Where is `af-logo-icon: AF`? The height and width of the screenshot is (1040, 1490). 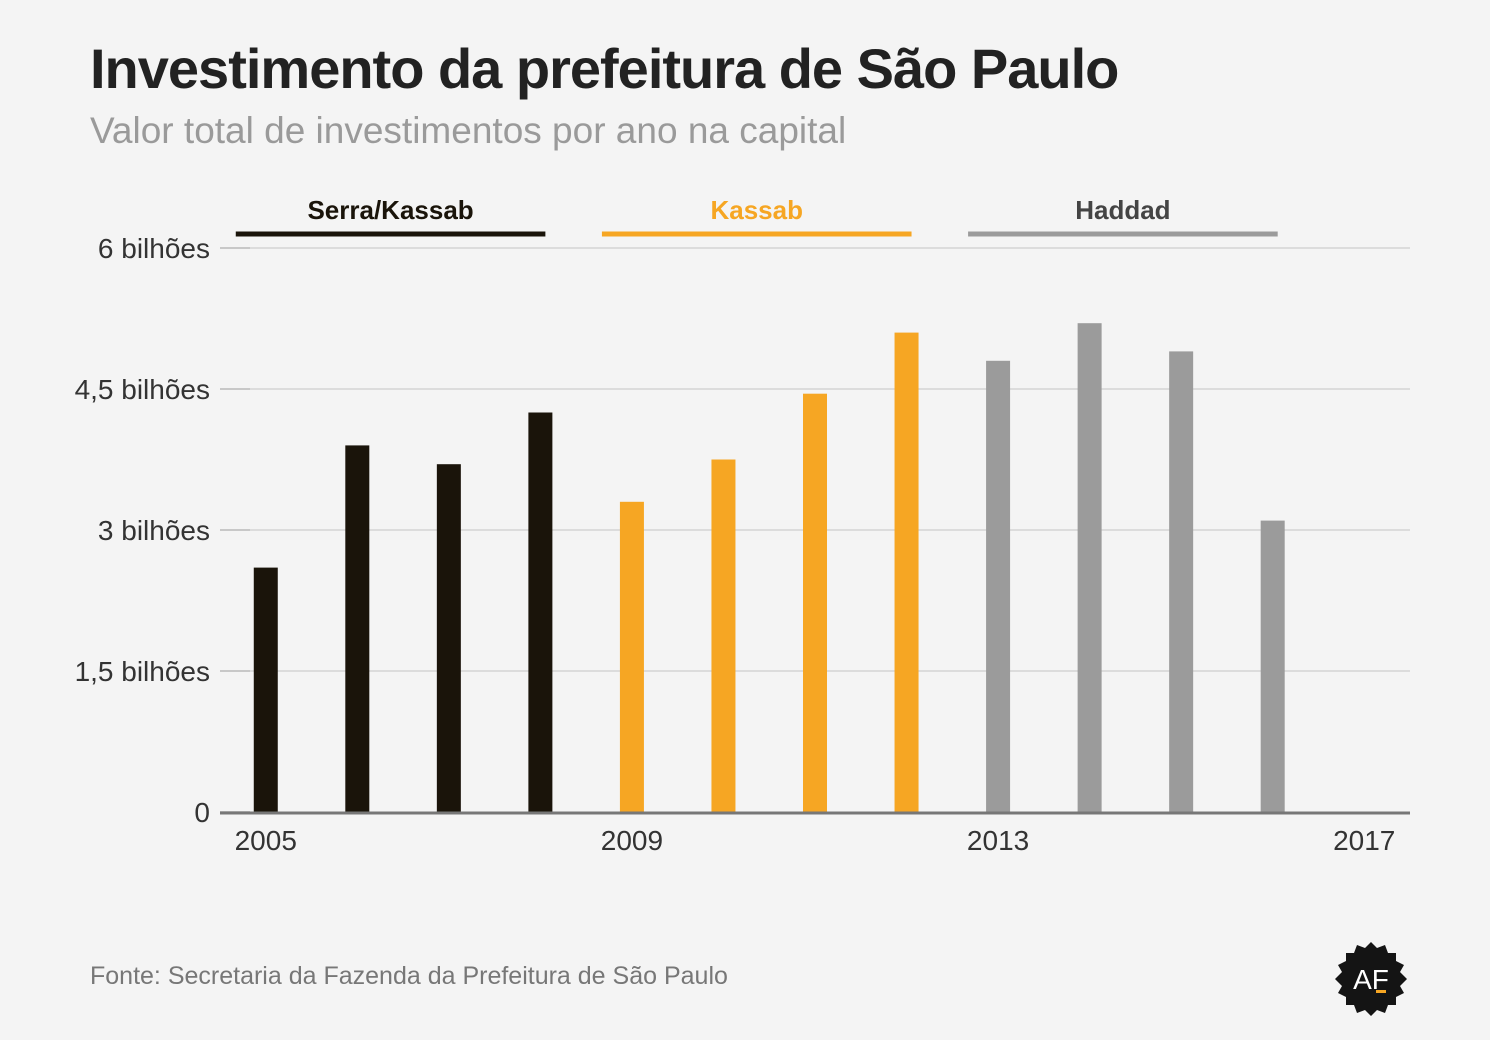
af-logo-icon: AF is located at coordinates (1371, 979).